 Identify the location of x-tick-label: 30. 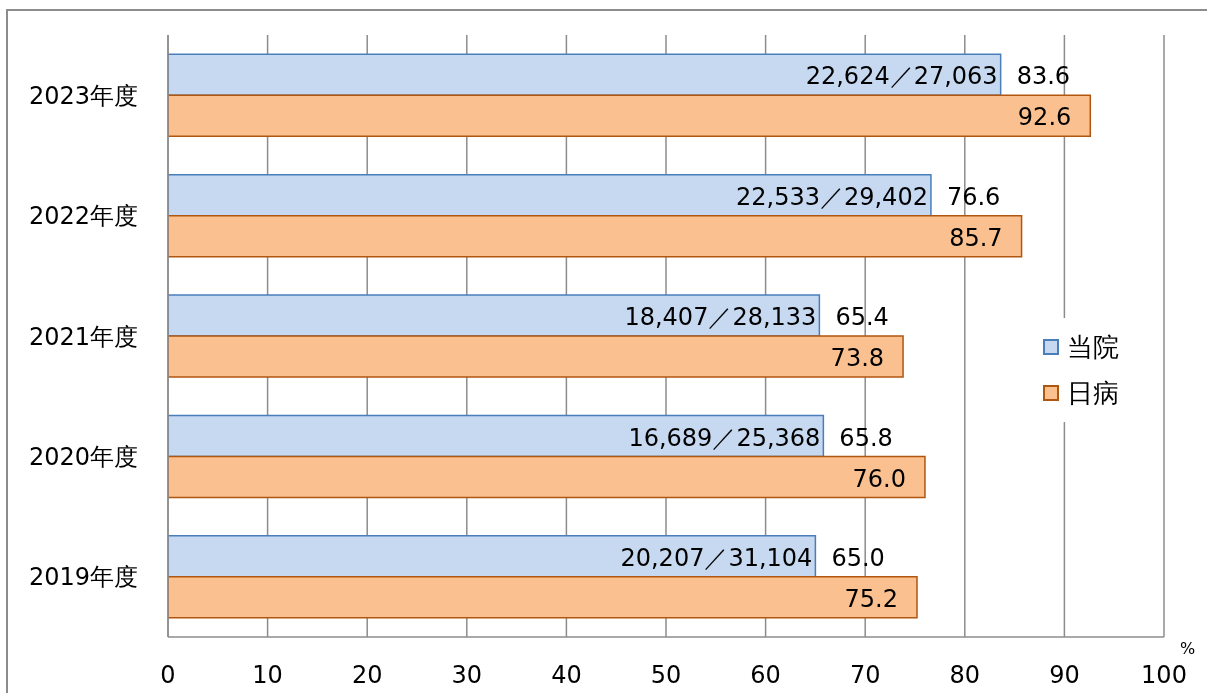
(467, 675).